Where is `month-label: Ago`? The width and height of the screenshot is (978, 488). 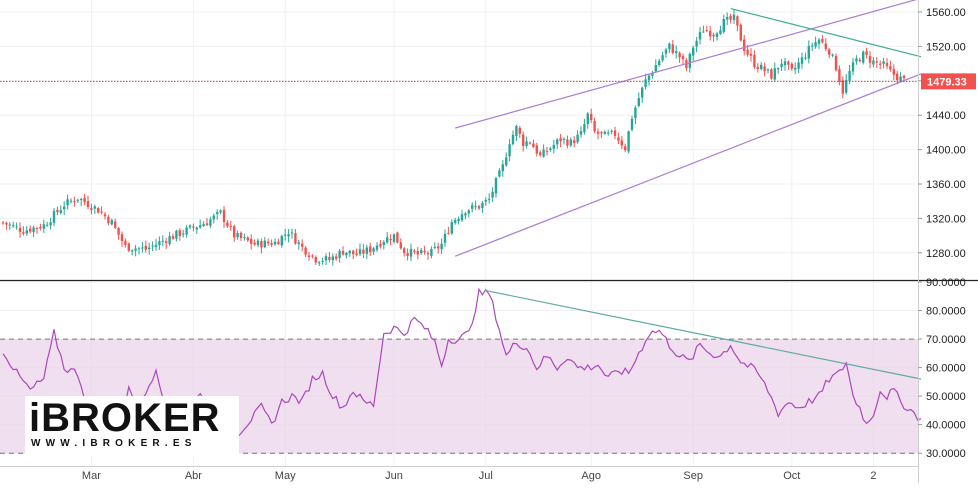
month-label: Ago is located at coordinates (591, 476).